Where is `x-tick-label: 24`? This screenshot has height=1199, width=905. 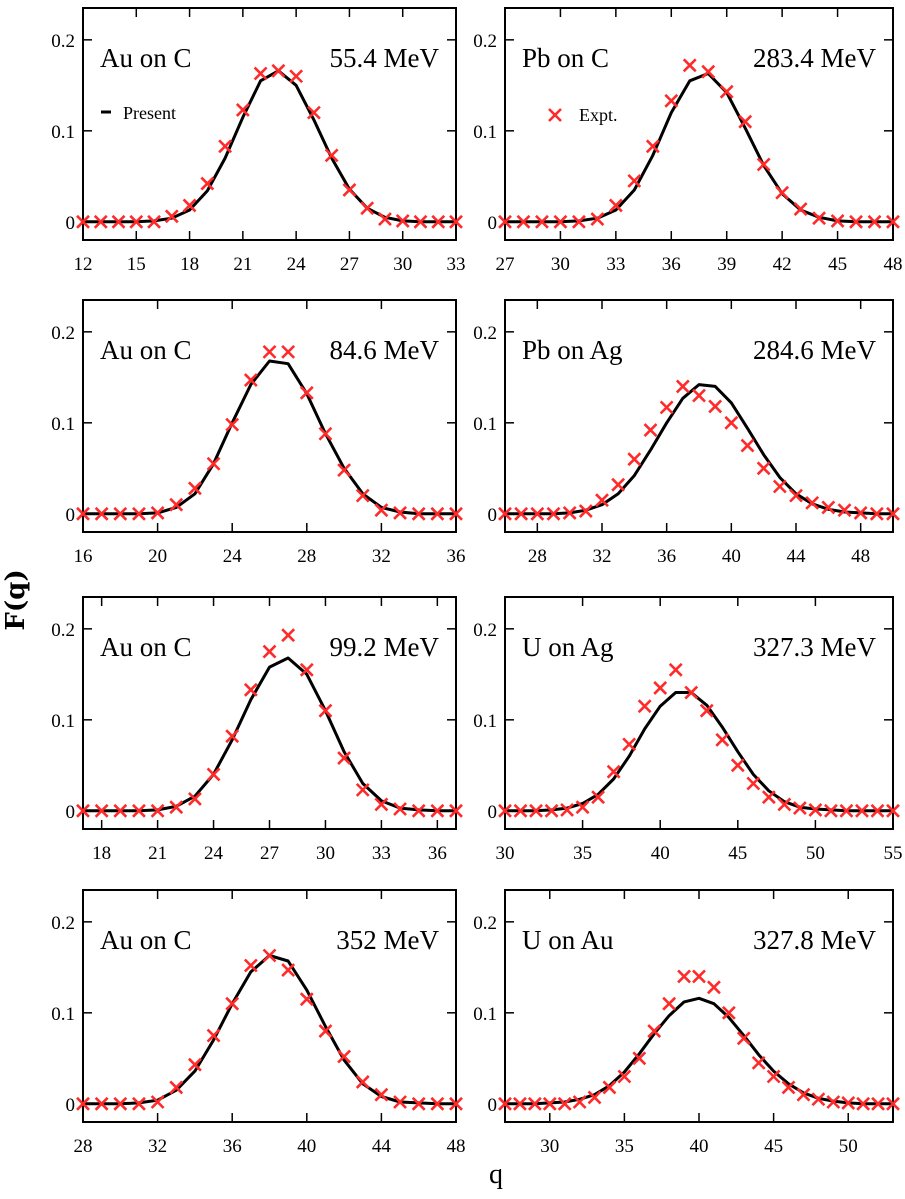
x-tick-label: 24 is located at coordinates (297, 264).